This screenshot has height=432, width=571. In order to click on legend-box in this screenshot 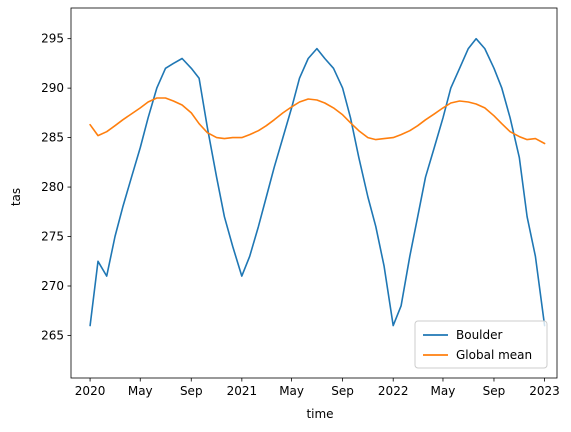, I will do `click(481, 344)`.